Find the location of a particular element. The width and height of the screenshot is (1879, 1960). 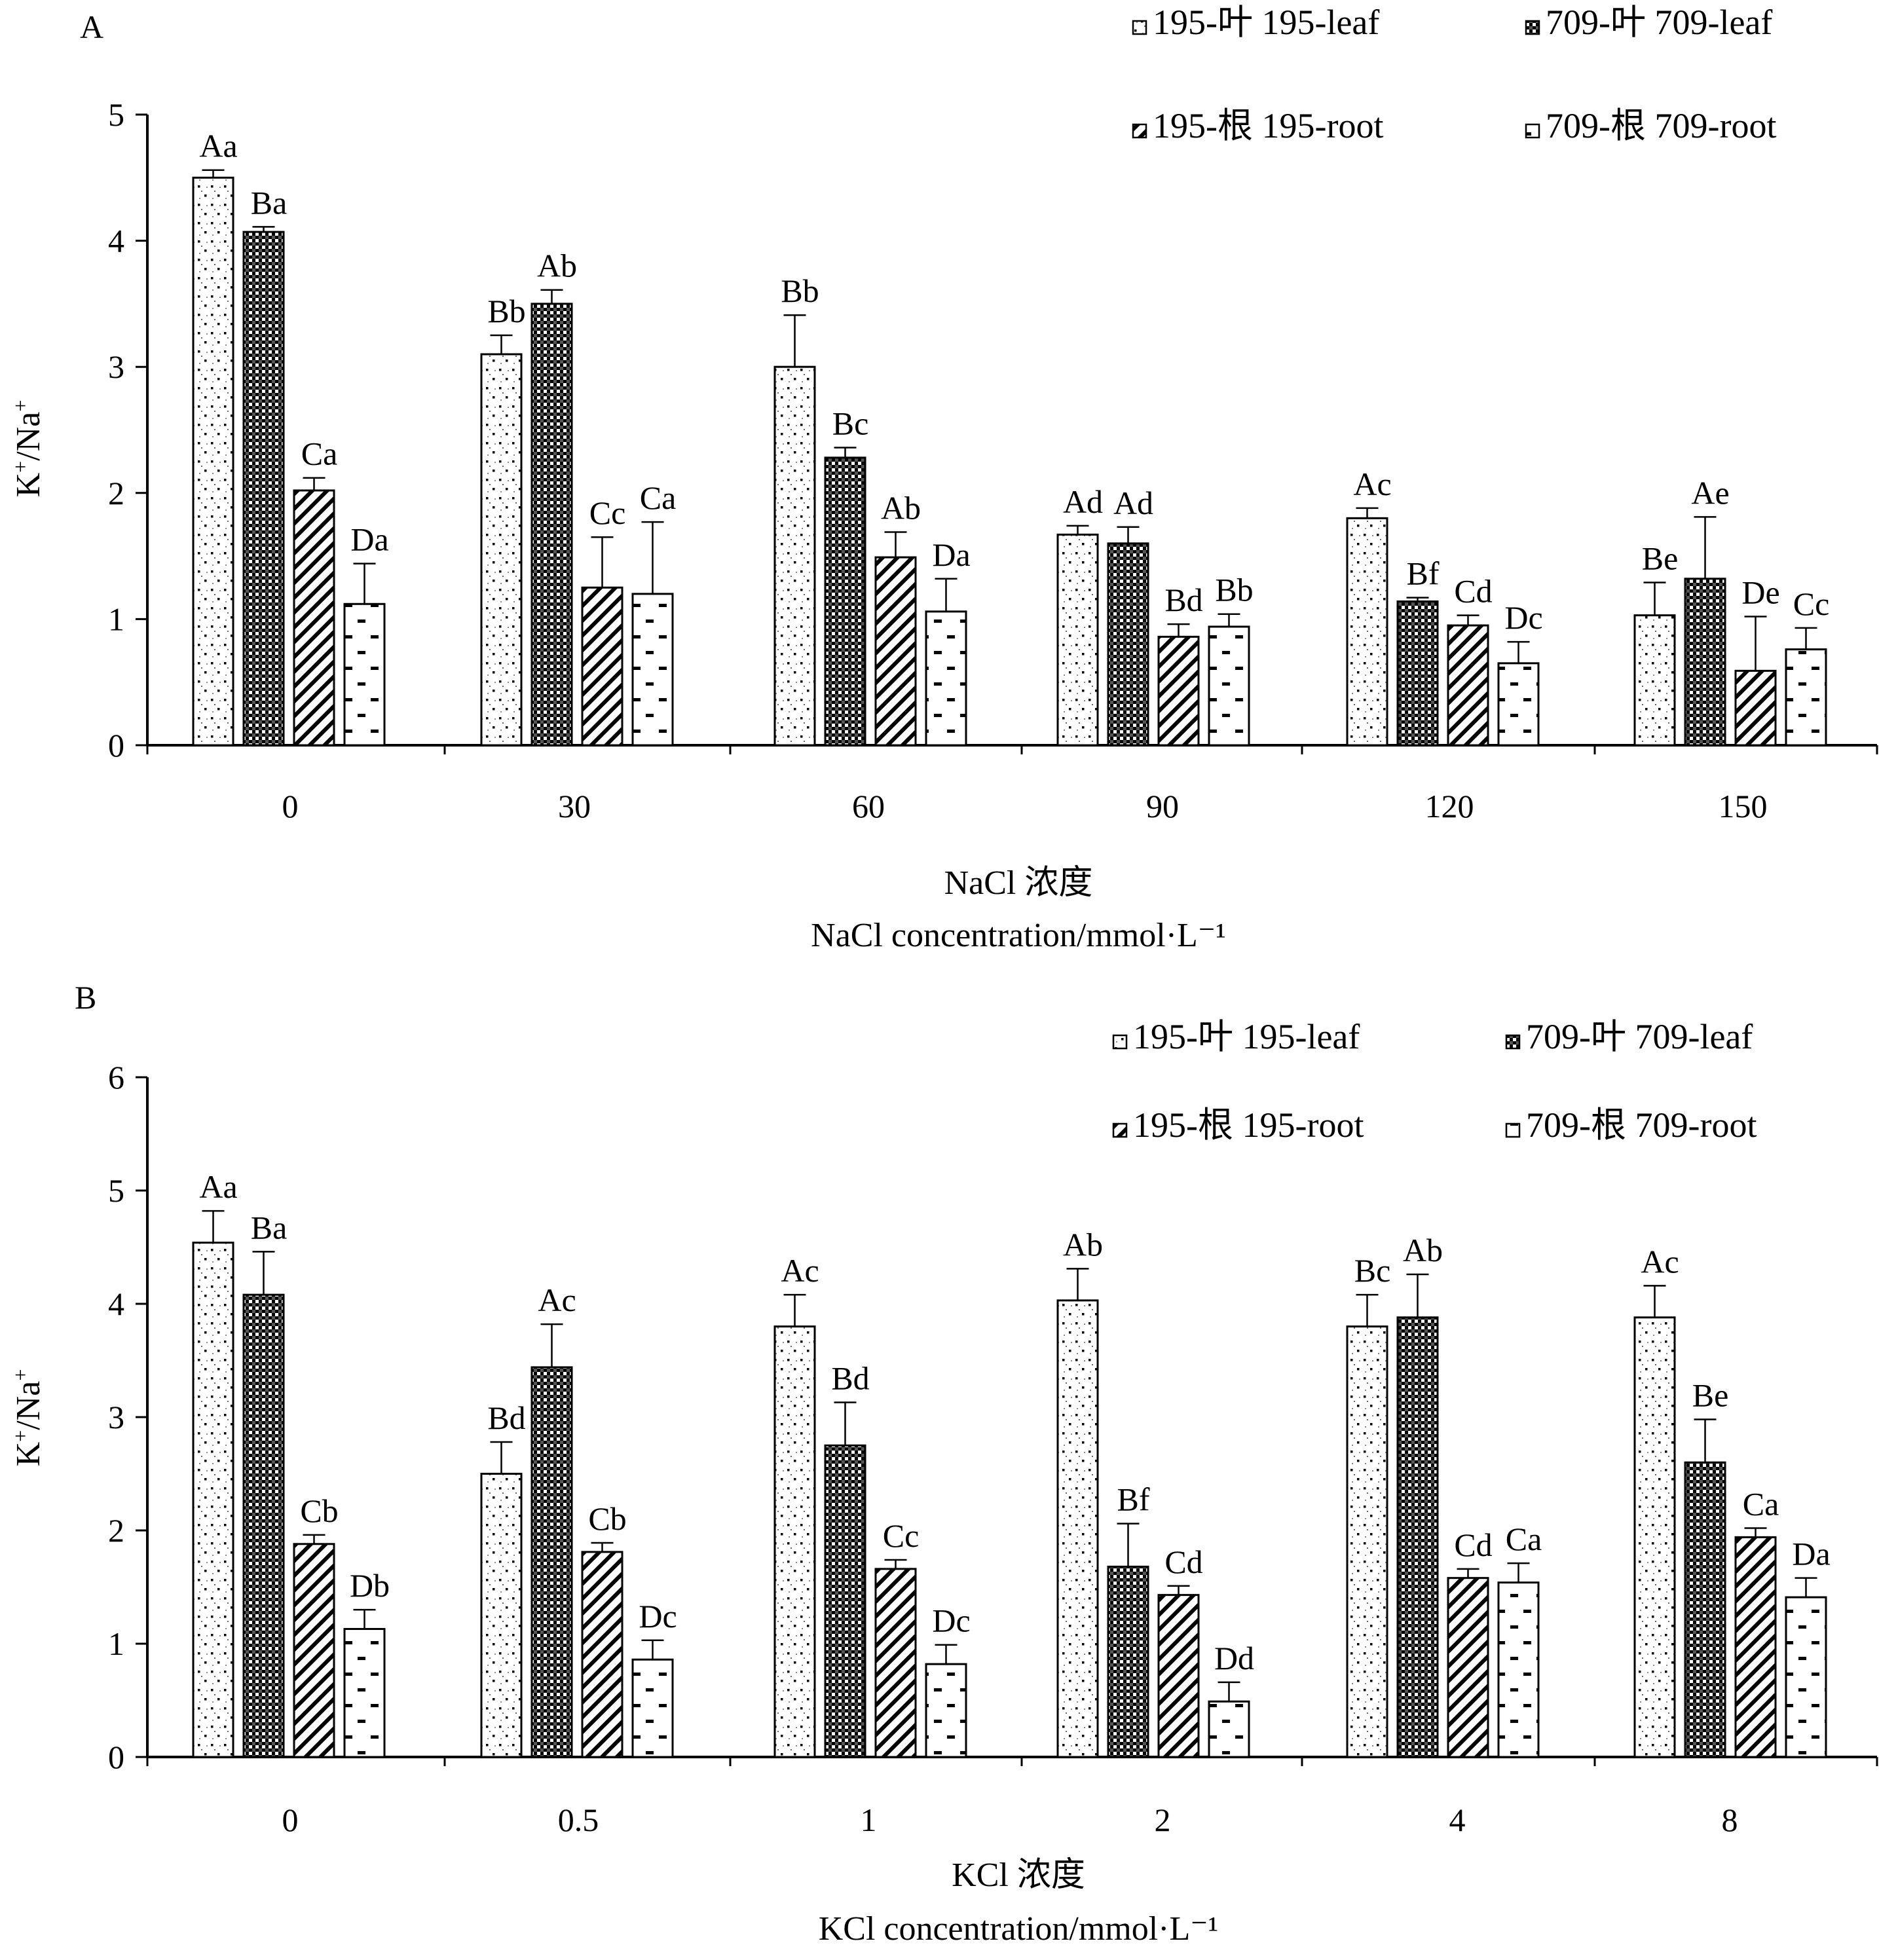

panel-a-y-tick-label: 3 is located at coordinates (116, 366).